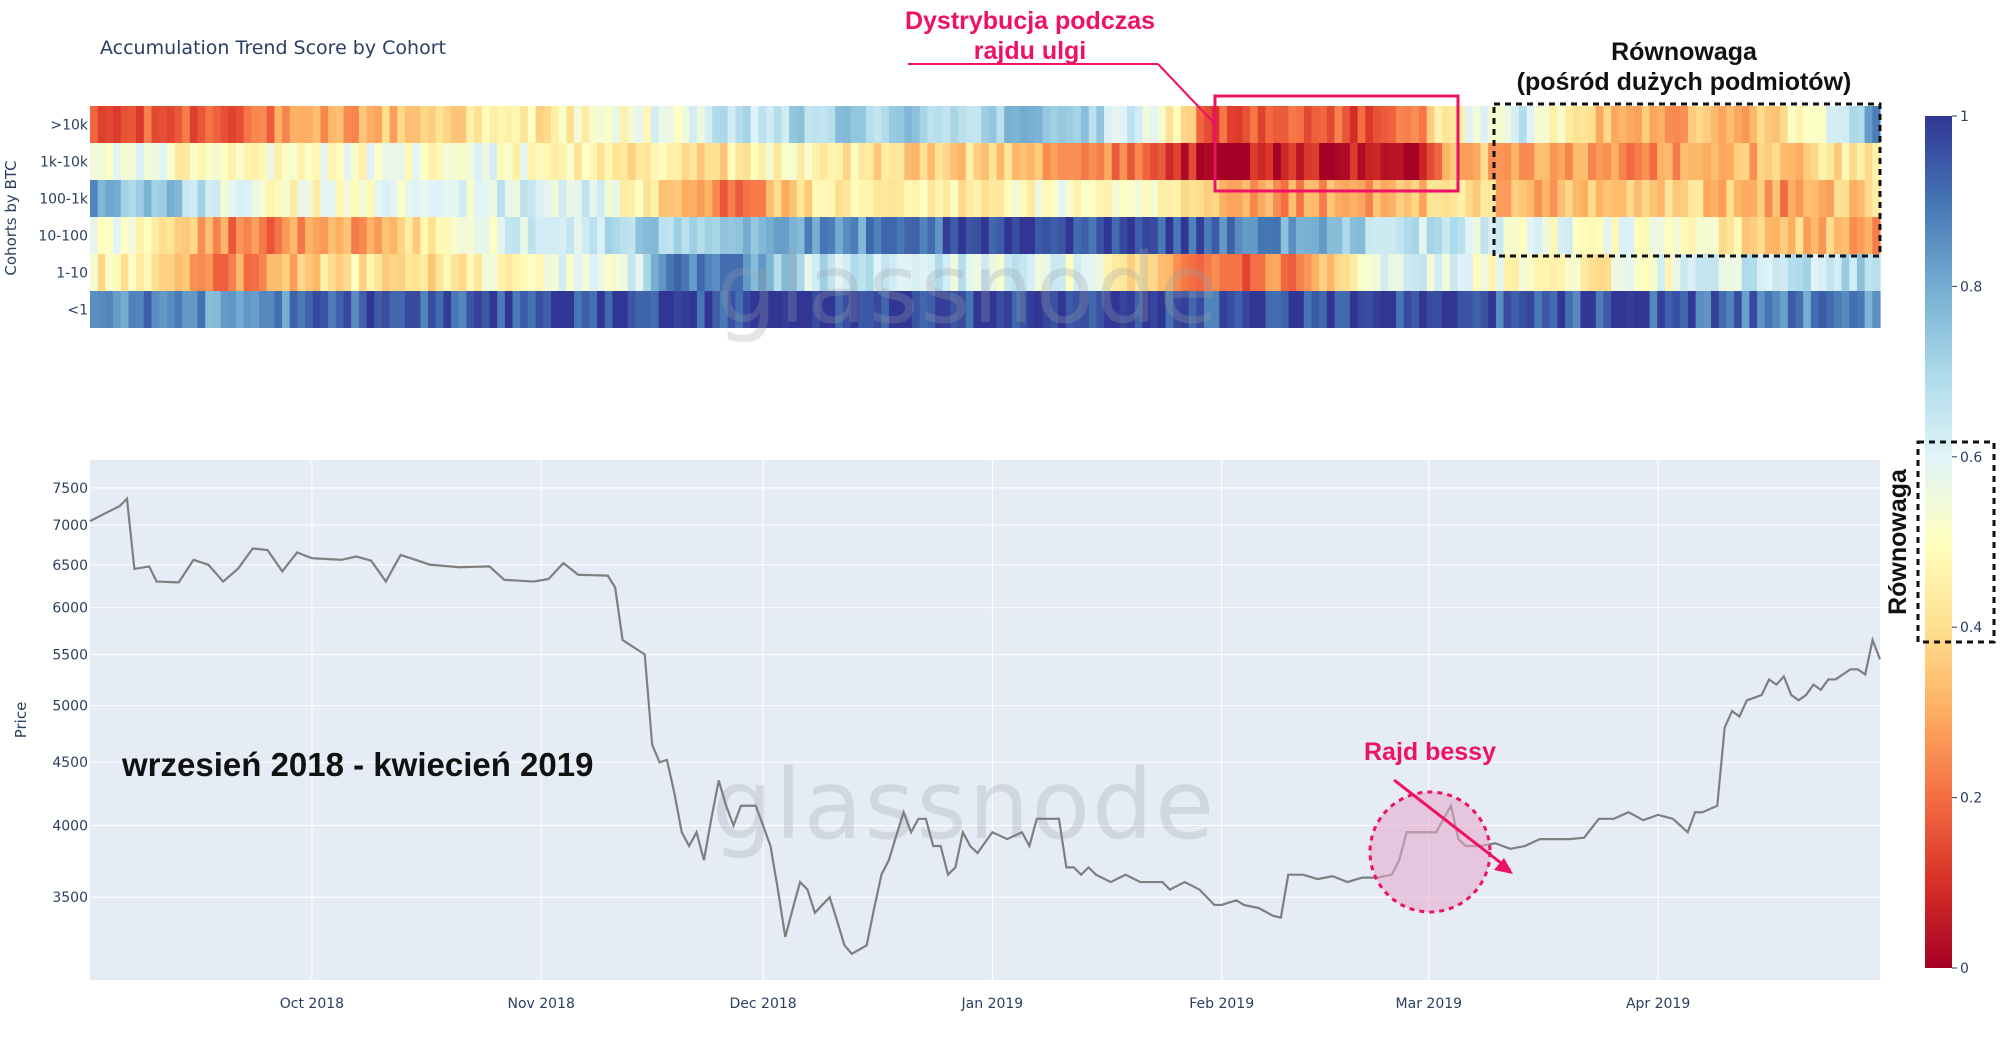  Describe the element at coordinates (1971, 799) in the screenshot. I see `colorbar-tick-label: 0.2` at that location.